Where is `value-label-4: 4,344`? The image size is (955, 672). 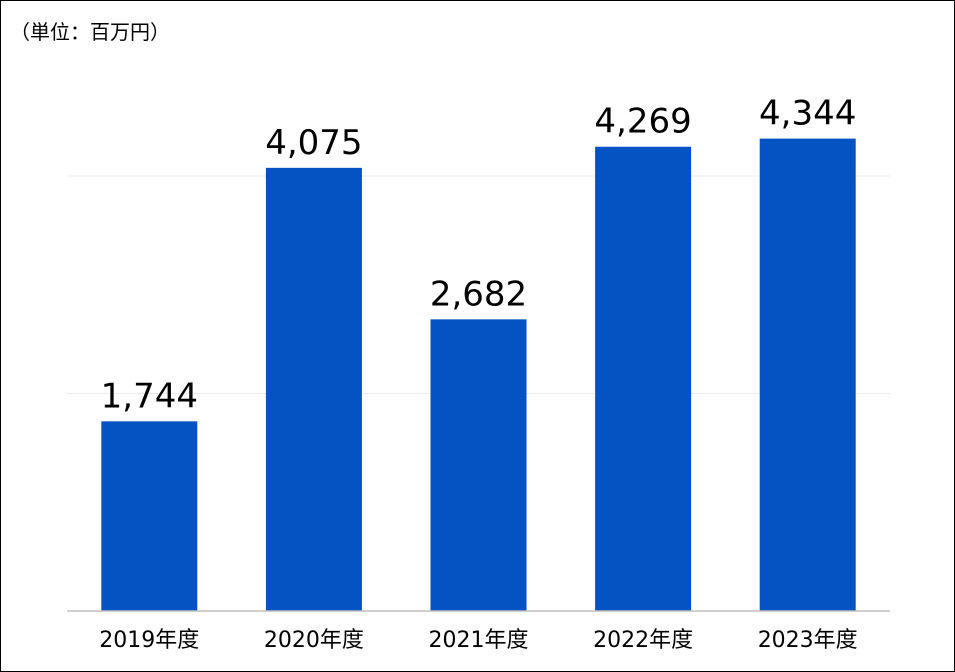 value-label-4: 4,344 is located at coordinates (807, 114).